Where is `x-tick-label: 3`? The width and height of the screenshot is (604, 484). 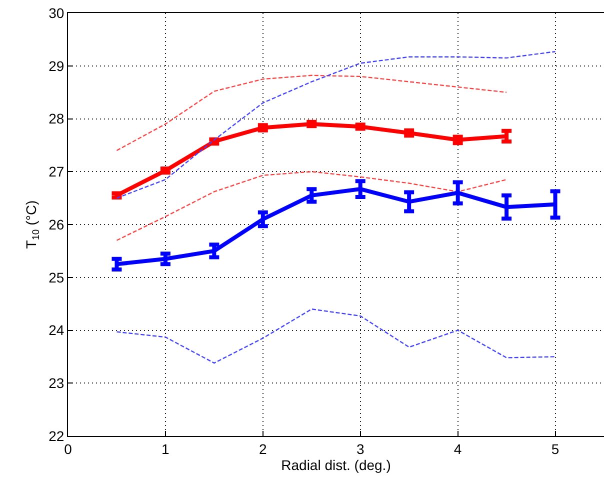 x-tick-label: 3 is located at coordinates (360, 448).